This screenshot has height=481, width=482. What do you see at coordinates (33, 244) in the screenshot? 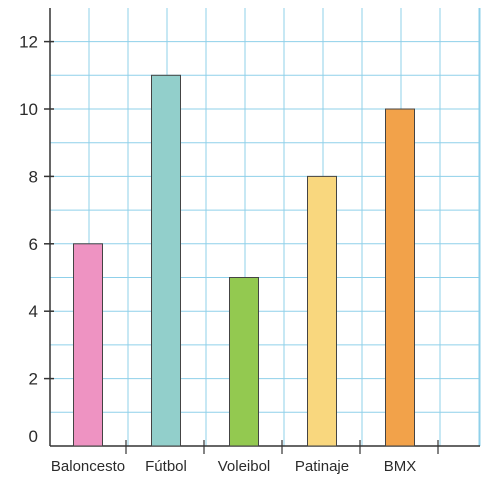
I see `y-tick-label: 6` at bounding box center [33, 244].